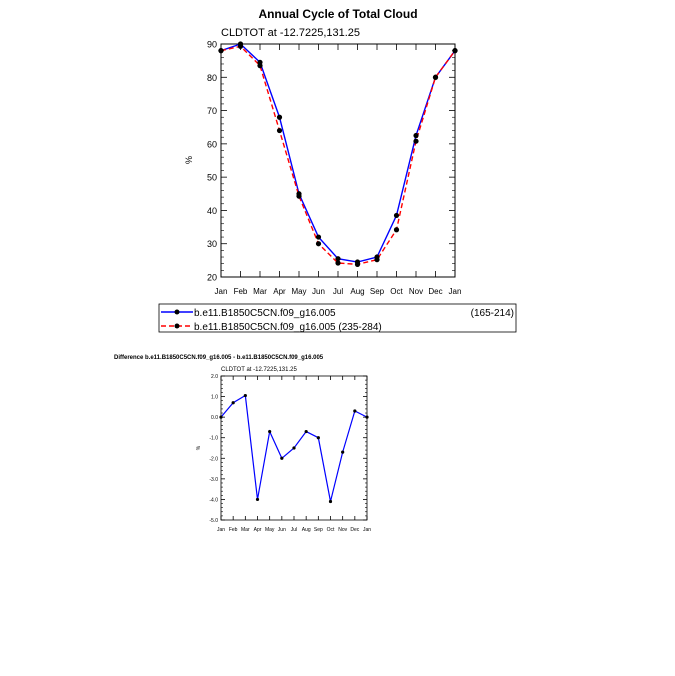 This screenshot has height=676, width=675. Describe the element at coordinates (288, 327) in the screenshot. I see `legend-label-2: b.e11.B1850C5CN.f09_g16.005 (235-284)` at that location.